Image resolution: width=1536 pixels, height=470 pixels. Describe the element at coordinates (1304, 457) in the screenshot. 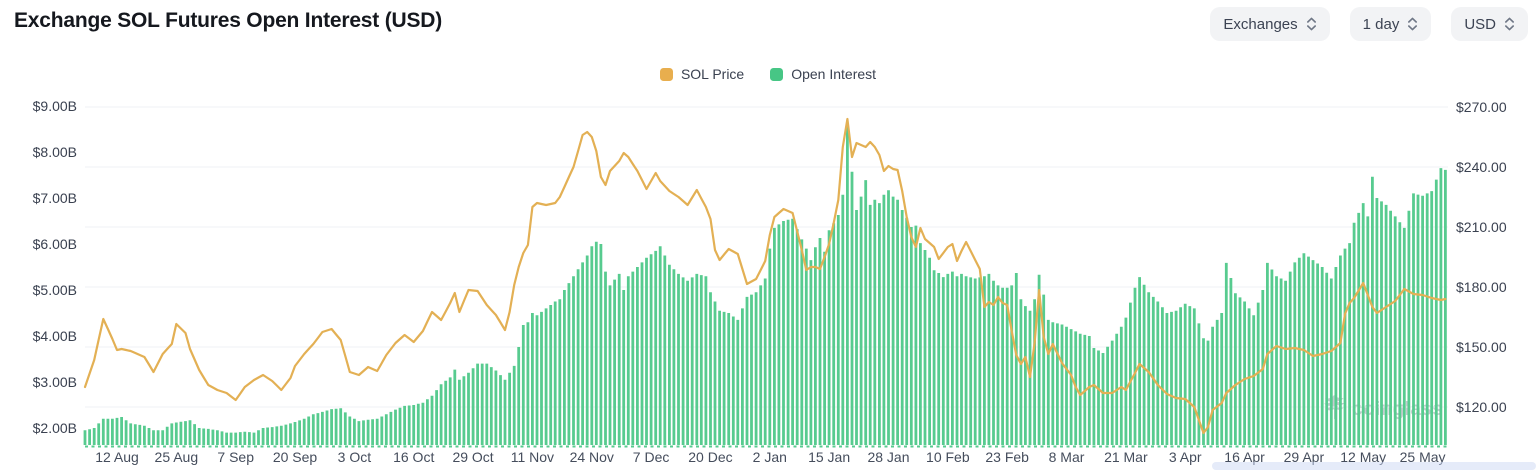

I see `x-axis-label: 29 Apr` at that location.